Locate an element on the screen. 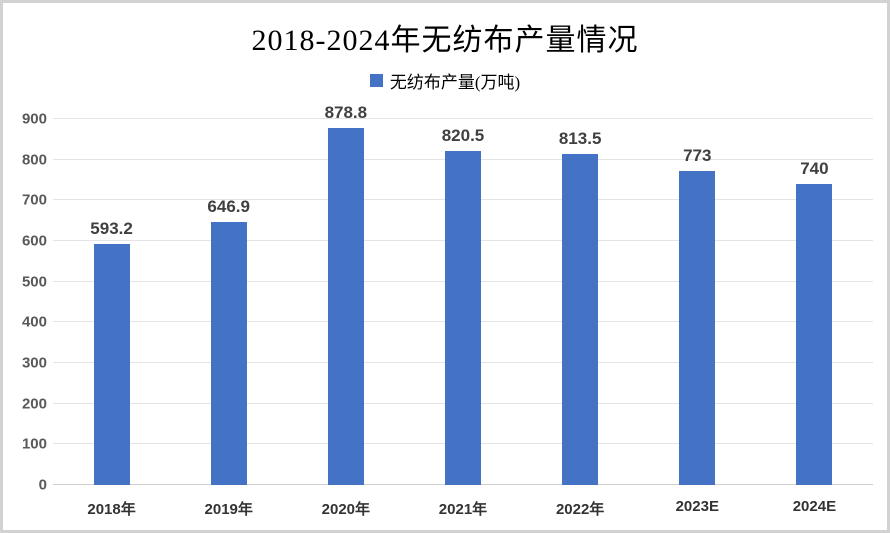  y-tick-label: 100 is located at coordinates (34, 444).